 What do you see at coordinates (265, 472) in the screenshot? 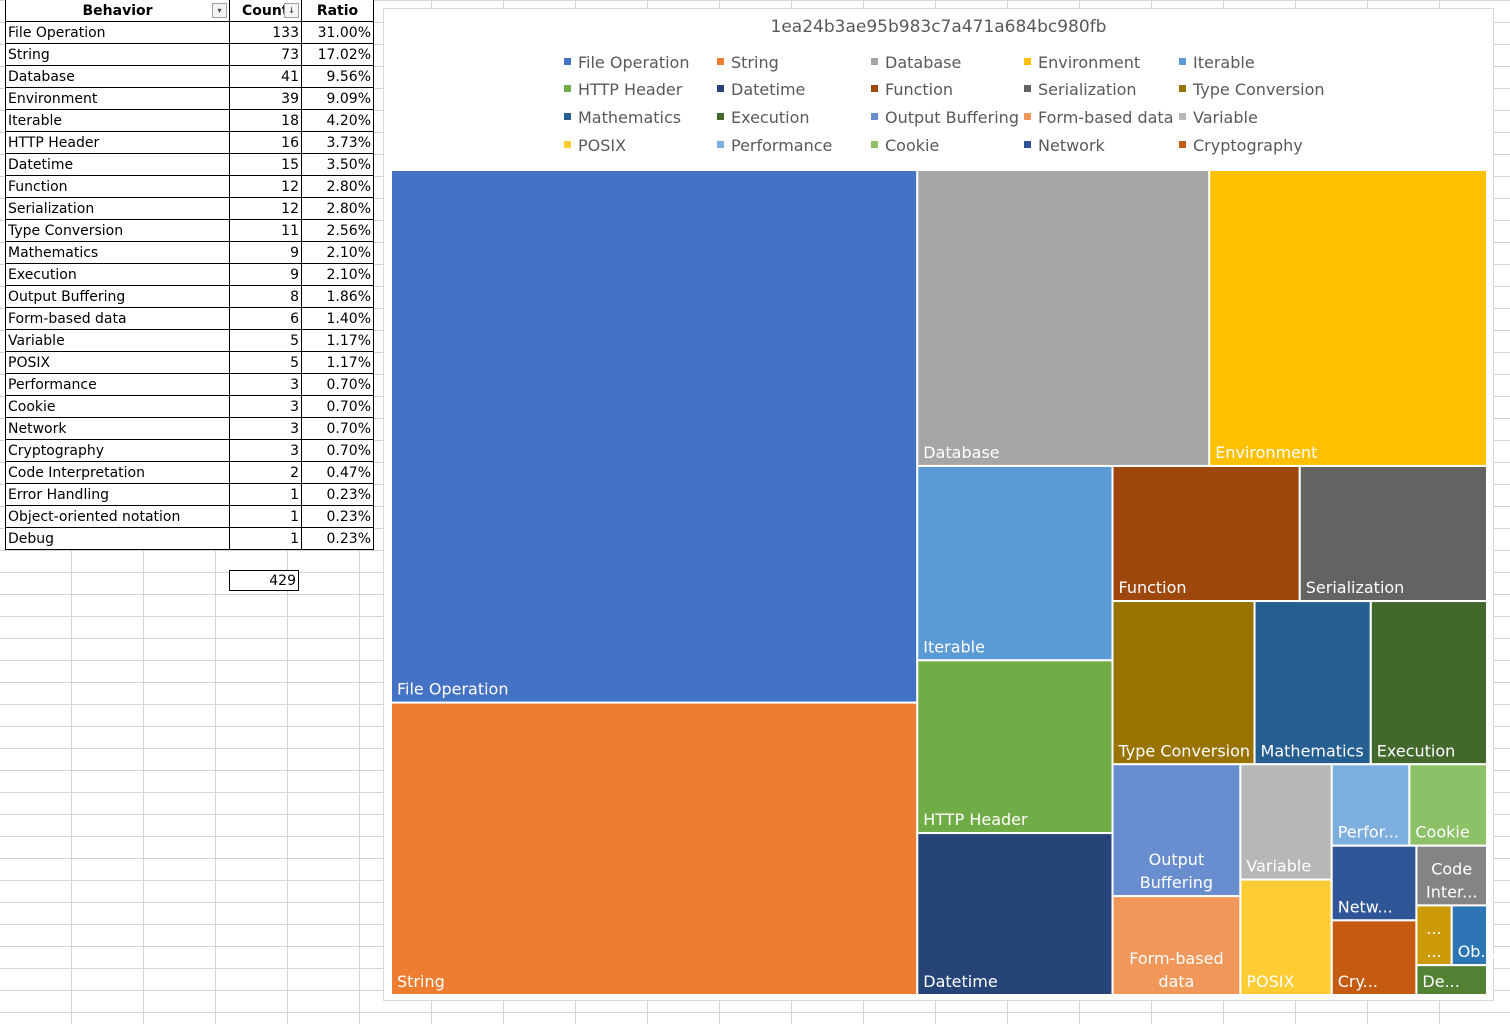
I see `cell-count: 2` at bounding box center [265, 472].